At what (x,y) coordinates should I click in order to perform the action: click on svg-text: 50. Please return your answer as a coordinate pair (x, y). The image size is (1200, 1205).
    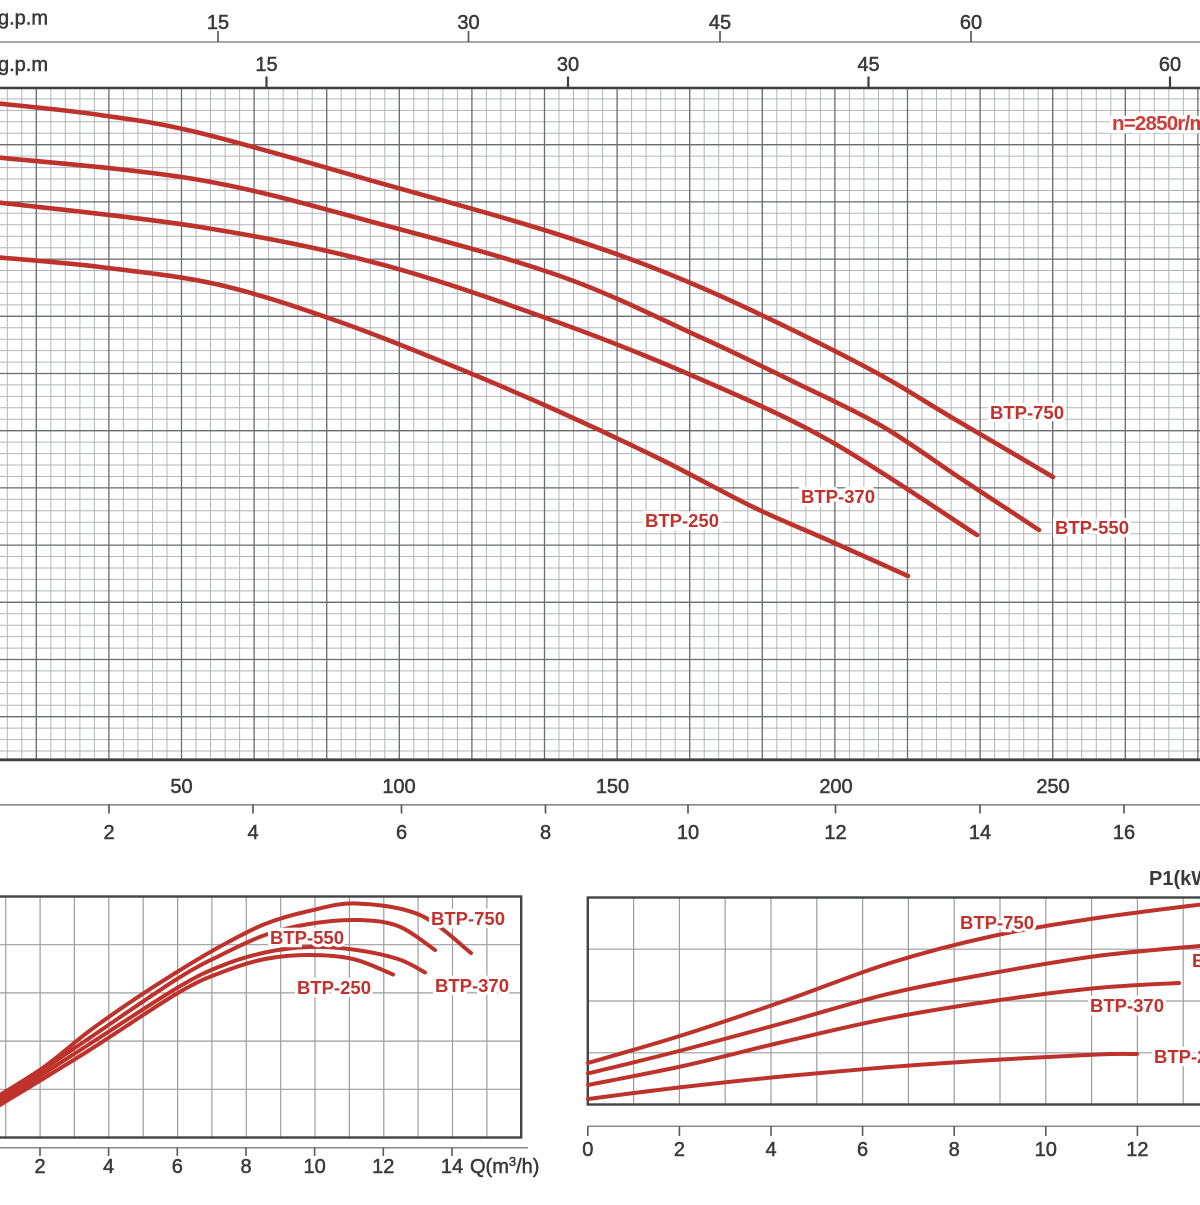
    Looking at the image, I should click on (181, 787).